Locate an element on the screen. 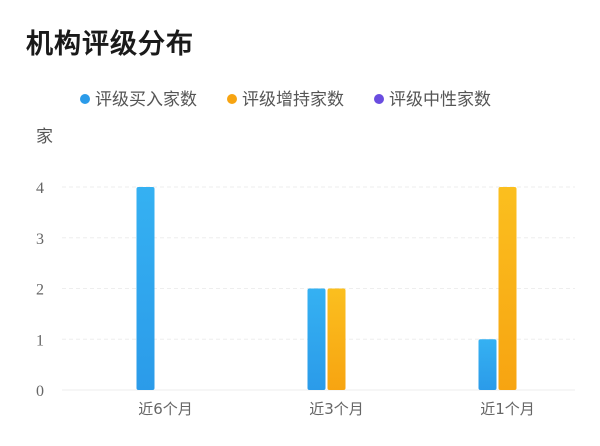 This screenshot has height=446, width=600. x-tick-labels: 近6个月 近3个月 近1个月 is located at coordinates (336, 409).